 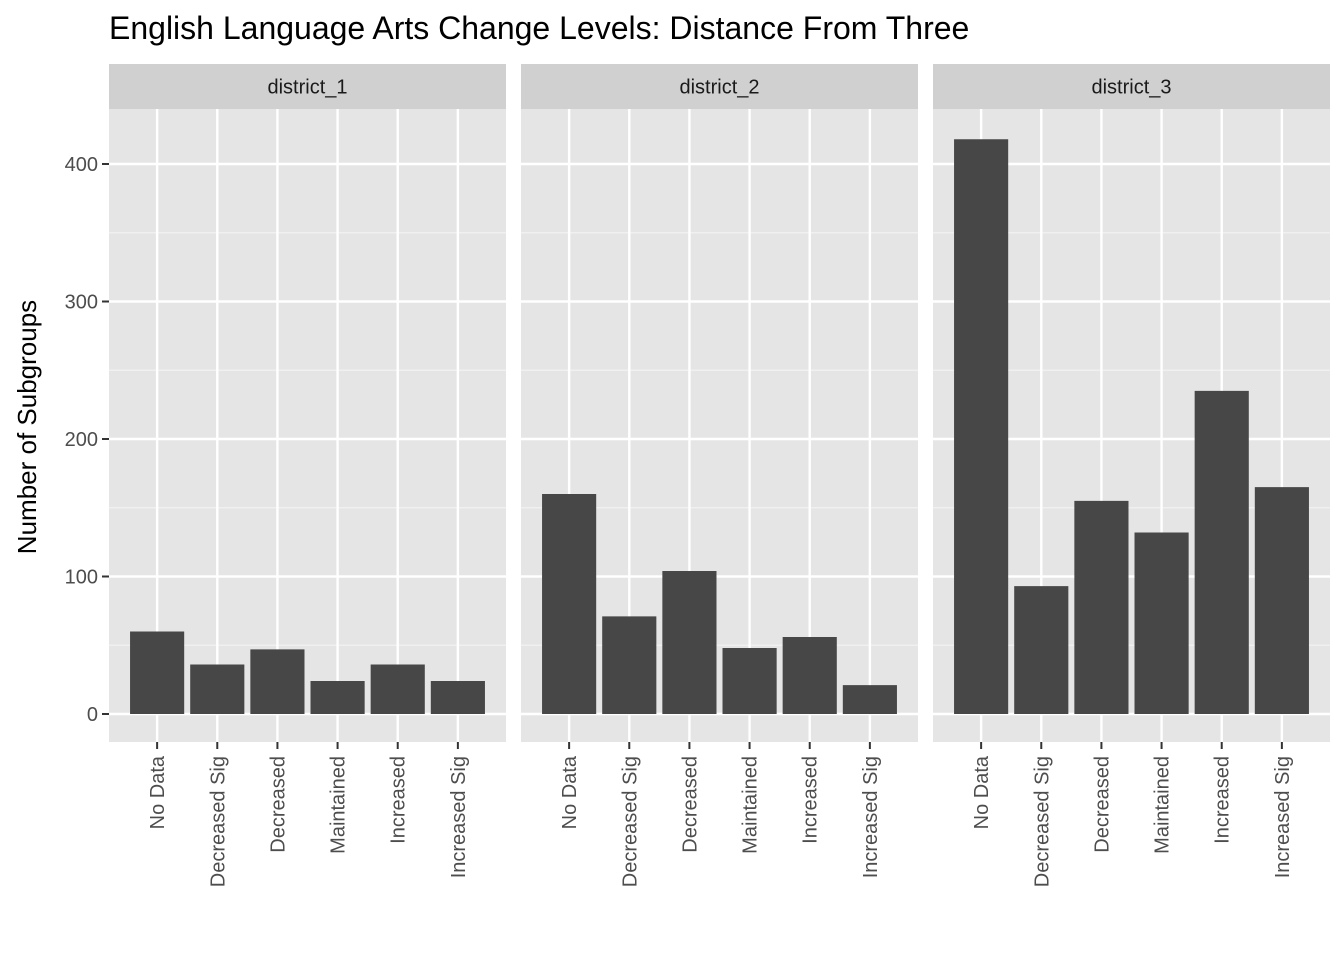 I want to click on bar-district-1-increased, so click(x=397, y=689).